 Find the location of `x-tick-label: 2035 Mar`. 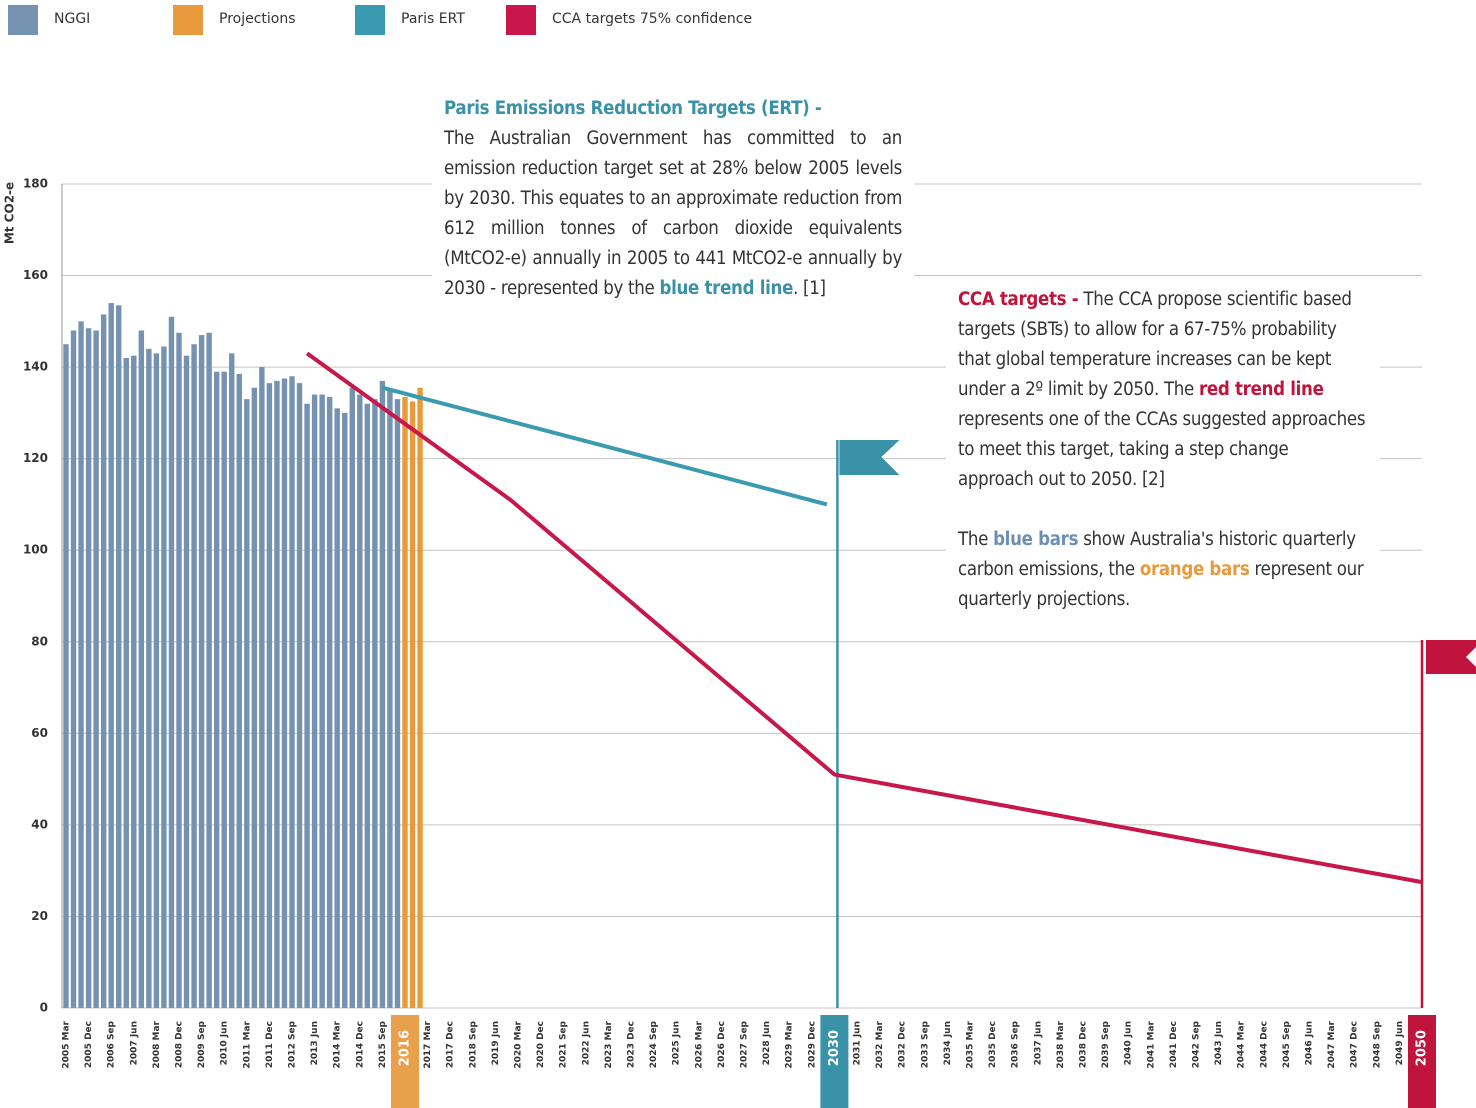

x-tick-label: 2035 Mar is located at coordinates (971, 1044).